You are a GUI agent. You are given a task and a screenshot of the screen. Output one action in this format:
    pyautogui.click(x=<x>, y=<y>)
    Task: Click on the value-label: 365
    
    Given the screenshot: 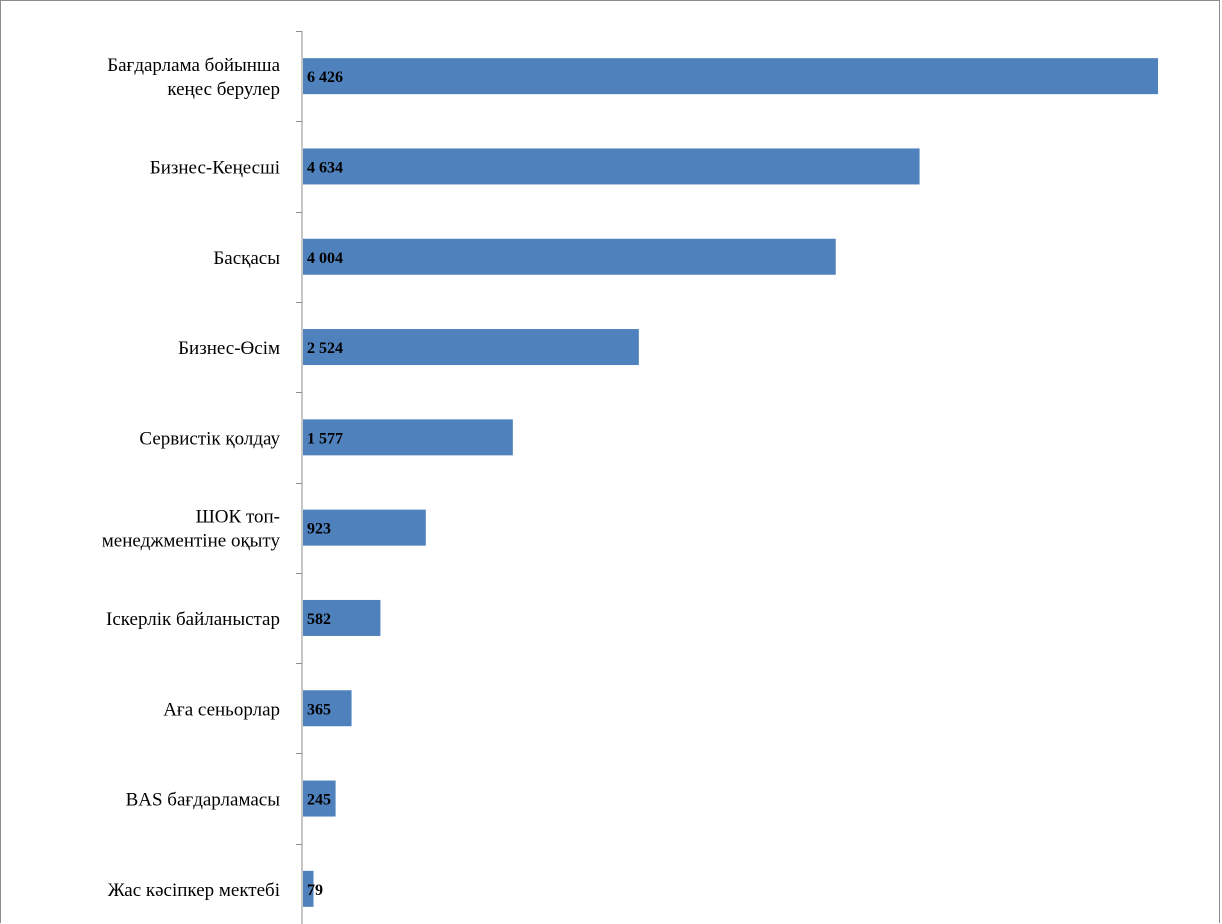 What is the action you would take?
    pyautogui.click(x=319, y=709)
    